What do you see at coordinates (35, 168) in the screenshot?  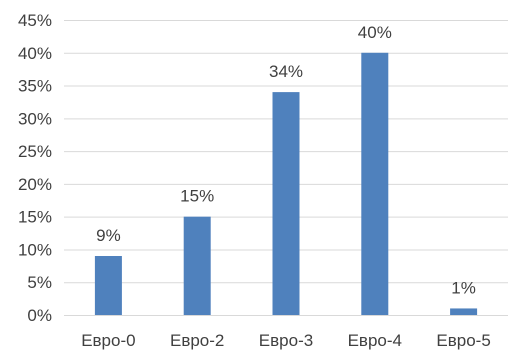 I see `y-axis-ticks: 0% 5% 10% 15% 20% 25% 30% 35% 40% 45%` at bounding box center [35, 168].